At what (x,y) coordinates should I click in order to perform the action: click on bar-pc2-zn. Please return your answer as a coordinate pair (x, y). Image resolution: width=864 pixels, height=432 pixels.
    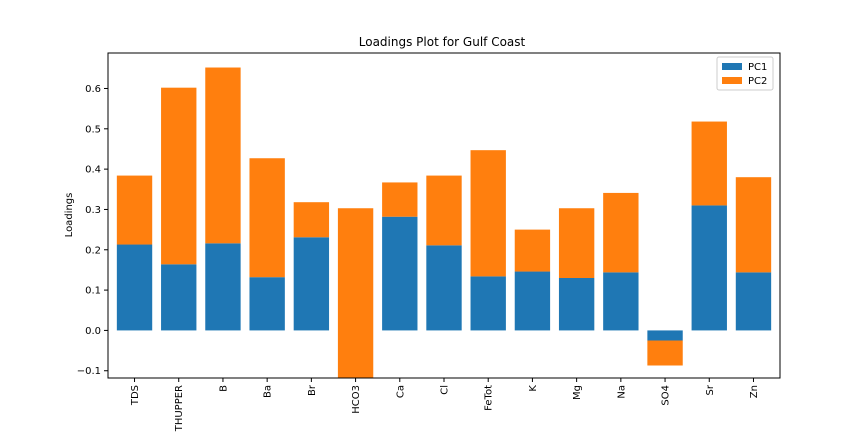
    Looking at the image, I should click on (753, 225).